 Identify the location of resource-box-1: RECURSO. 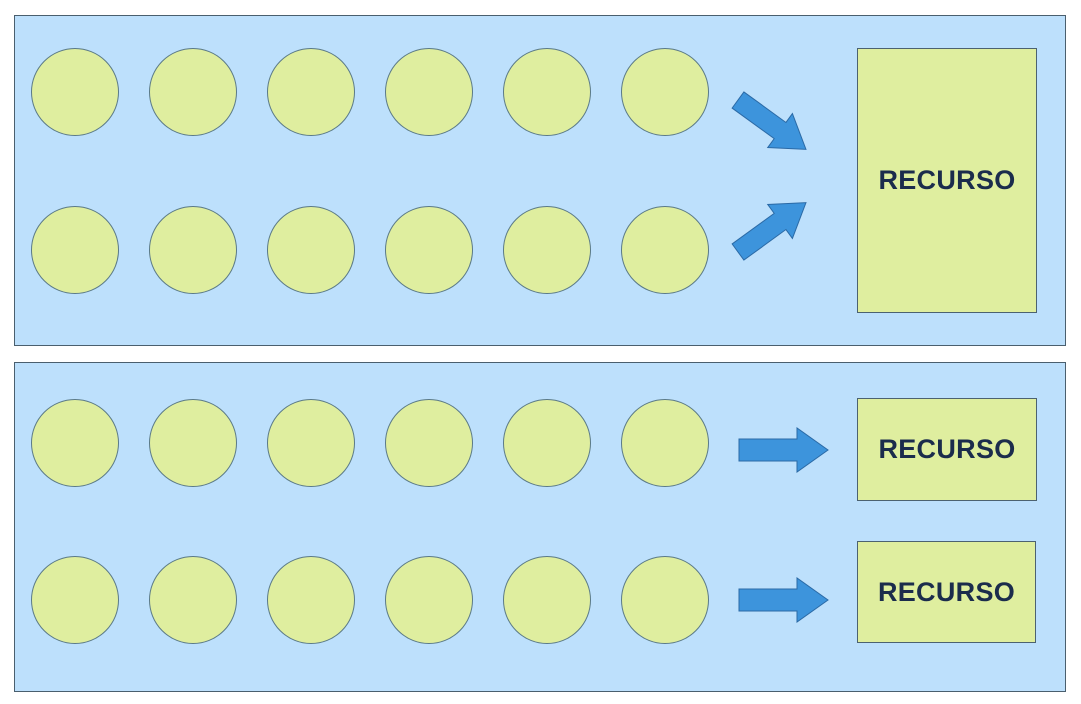
(947, 449).